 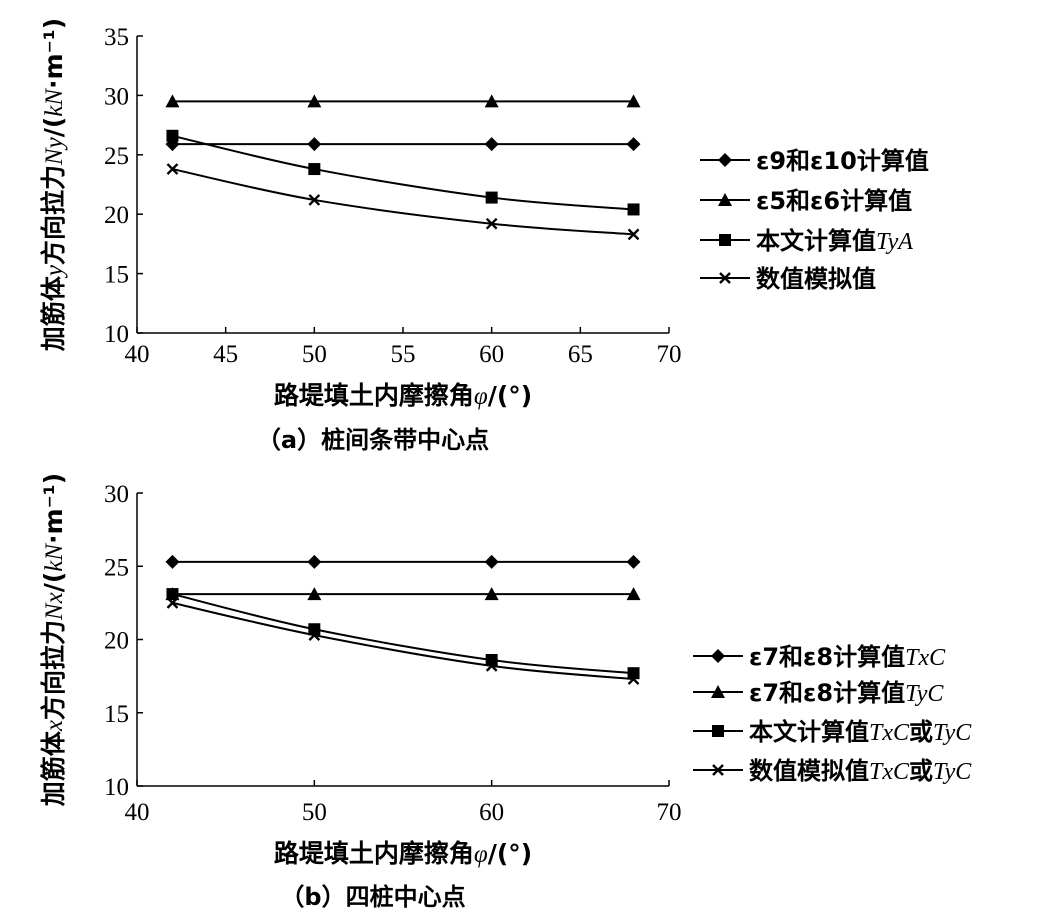 I want to click on y-axis-label: 加筋体x方向拉力Nx/(kN·m⁻¹), so click(x=53, y=640).